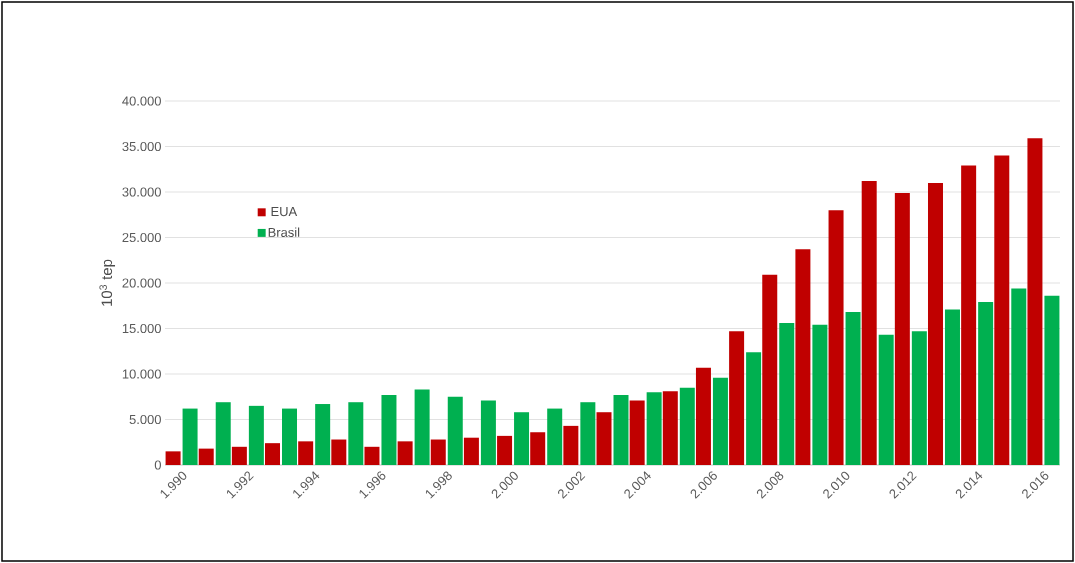 This screenshot has height=563, width=1075. I want to click on y-tick-label: 35.000, so click(141, 146).